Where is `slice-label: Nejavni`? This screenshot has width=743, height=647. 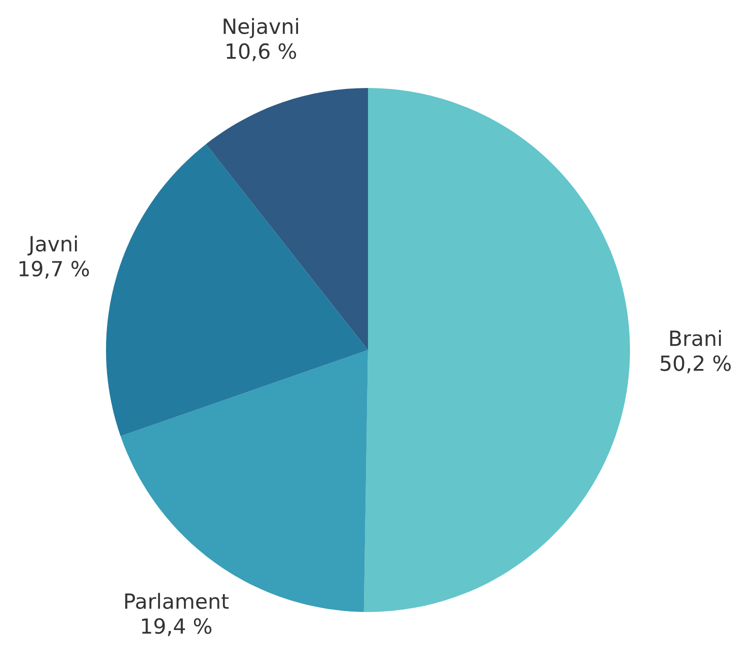
slice-label: Nejavni is located at coordinates (261, 28).